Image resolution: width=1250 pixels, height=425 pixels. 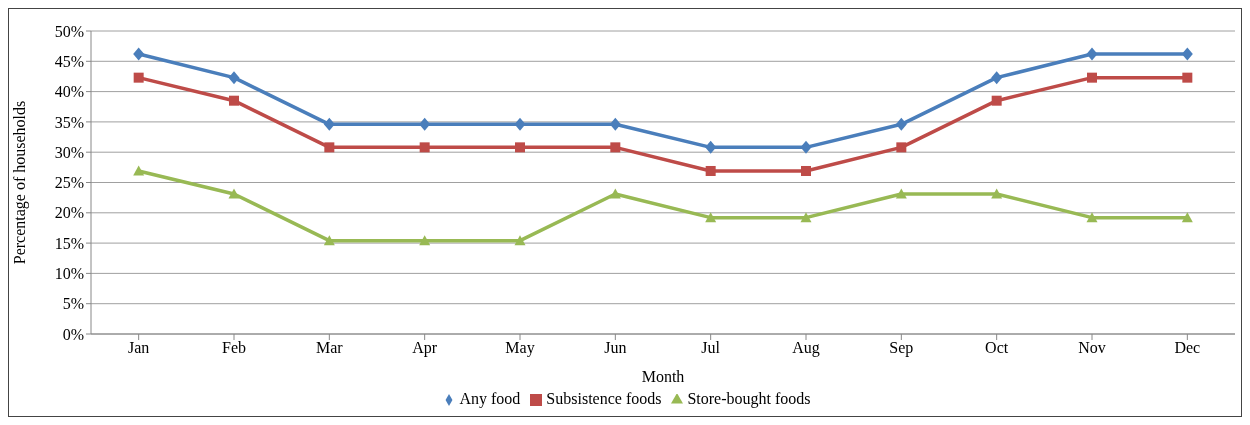 I want to click on x-tick-label: Jul, so click(x=711, y=348).